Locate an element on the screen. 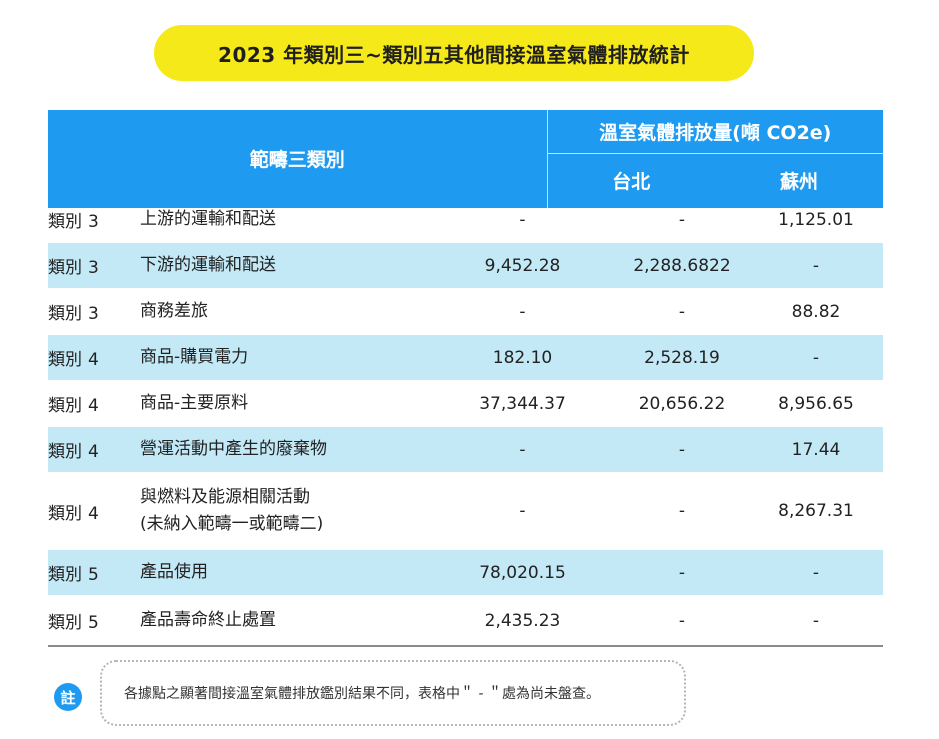 The width and height of the screenshot is (939, 739). description-cell: 產品壽命終止處置 is located at coordinates (285, 621).